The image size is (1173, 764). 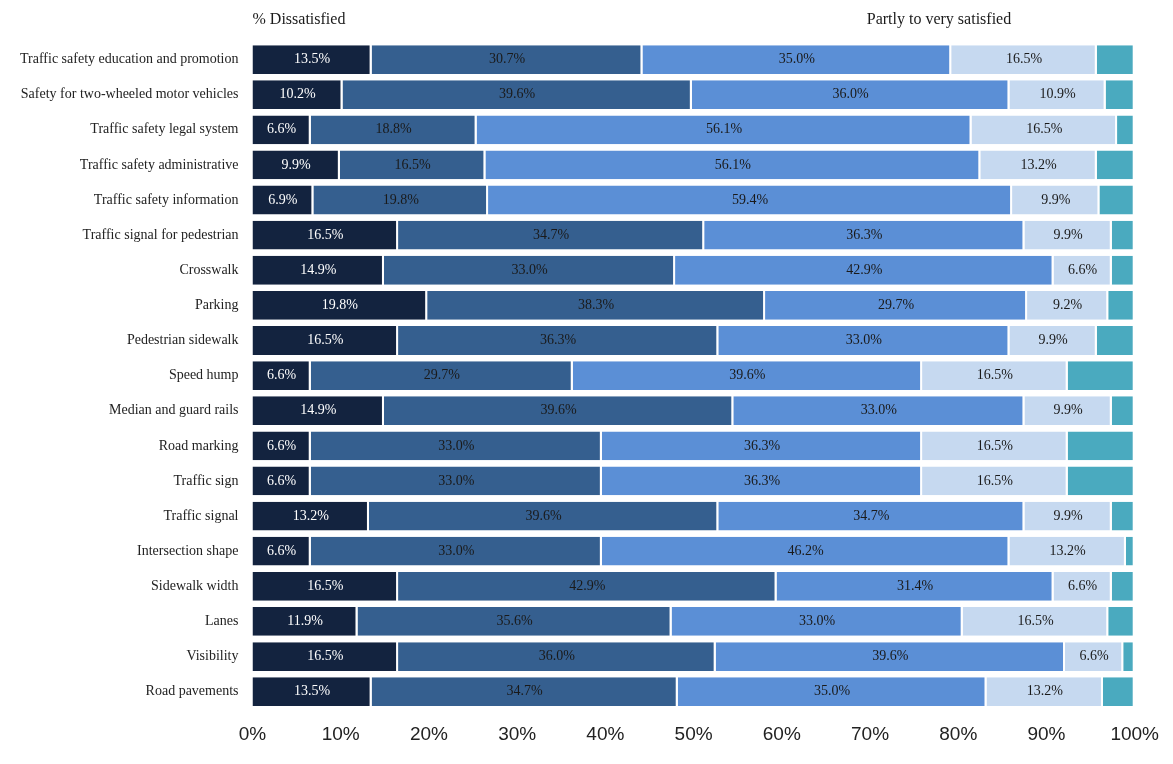 I want to click on y-tick-label: Traffic sign, so click(x=206, y=480).